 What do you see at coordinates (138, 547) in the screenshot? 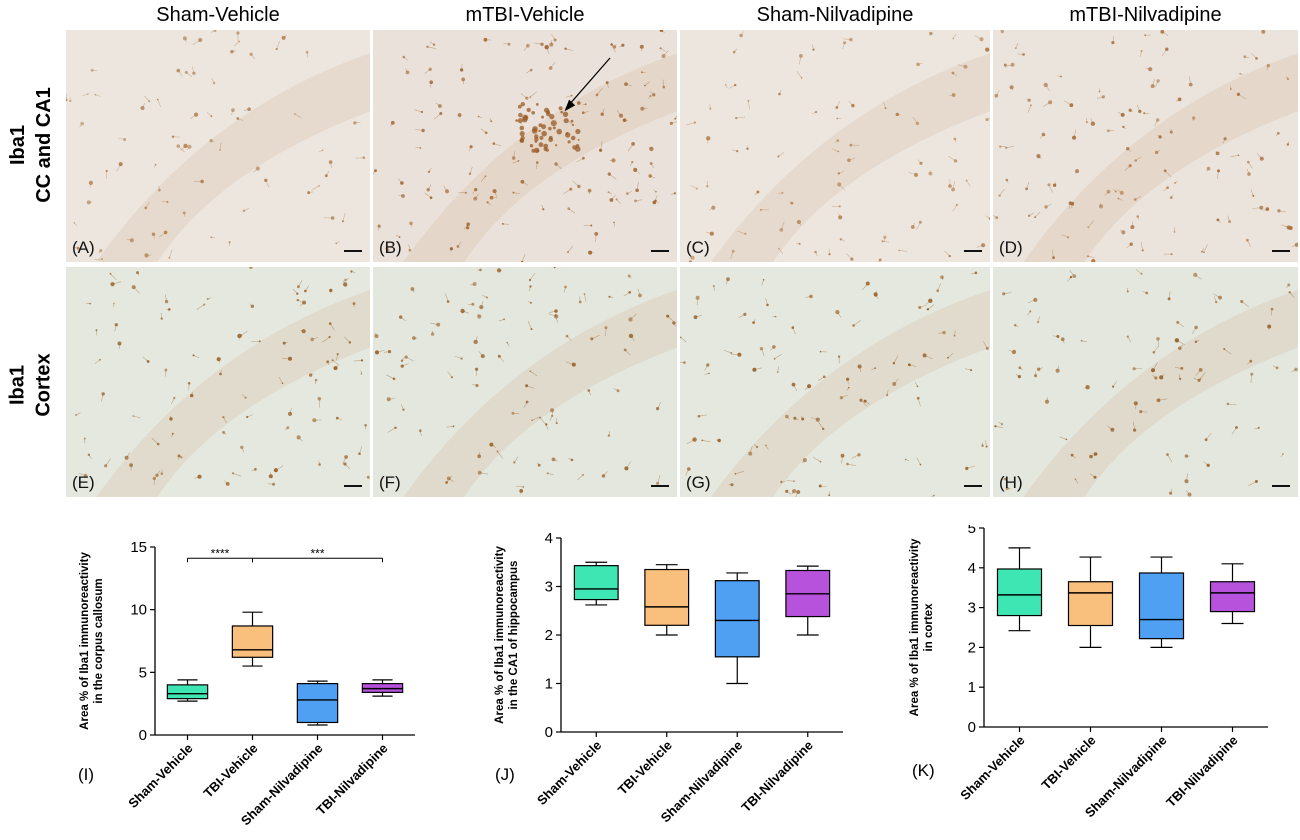
I see `y-tick-label: 15` at bounding box center [138, 547].